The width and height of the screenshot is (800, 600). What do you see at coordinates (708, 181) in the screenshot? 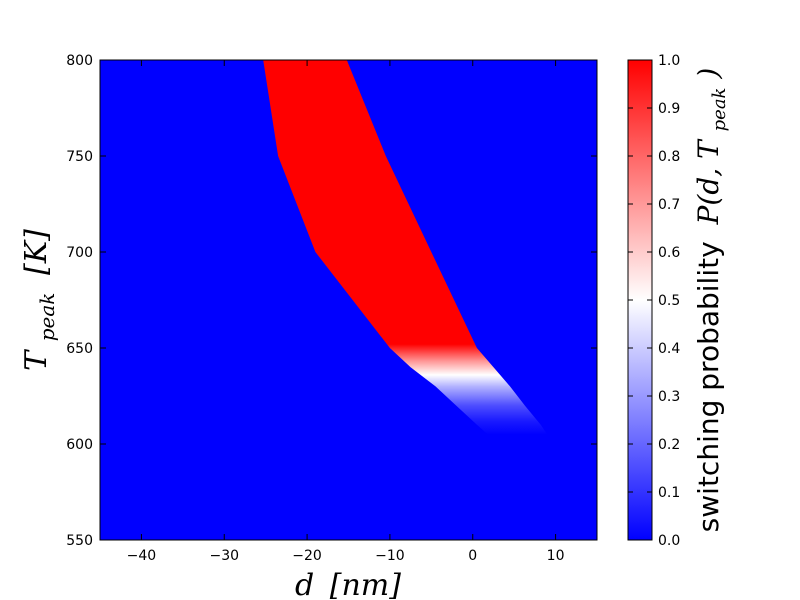
I see `colorbar-label-math: P(d, T` at bounding box center [708, 181].